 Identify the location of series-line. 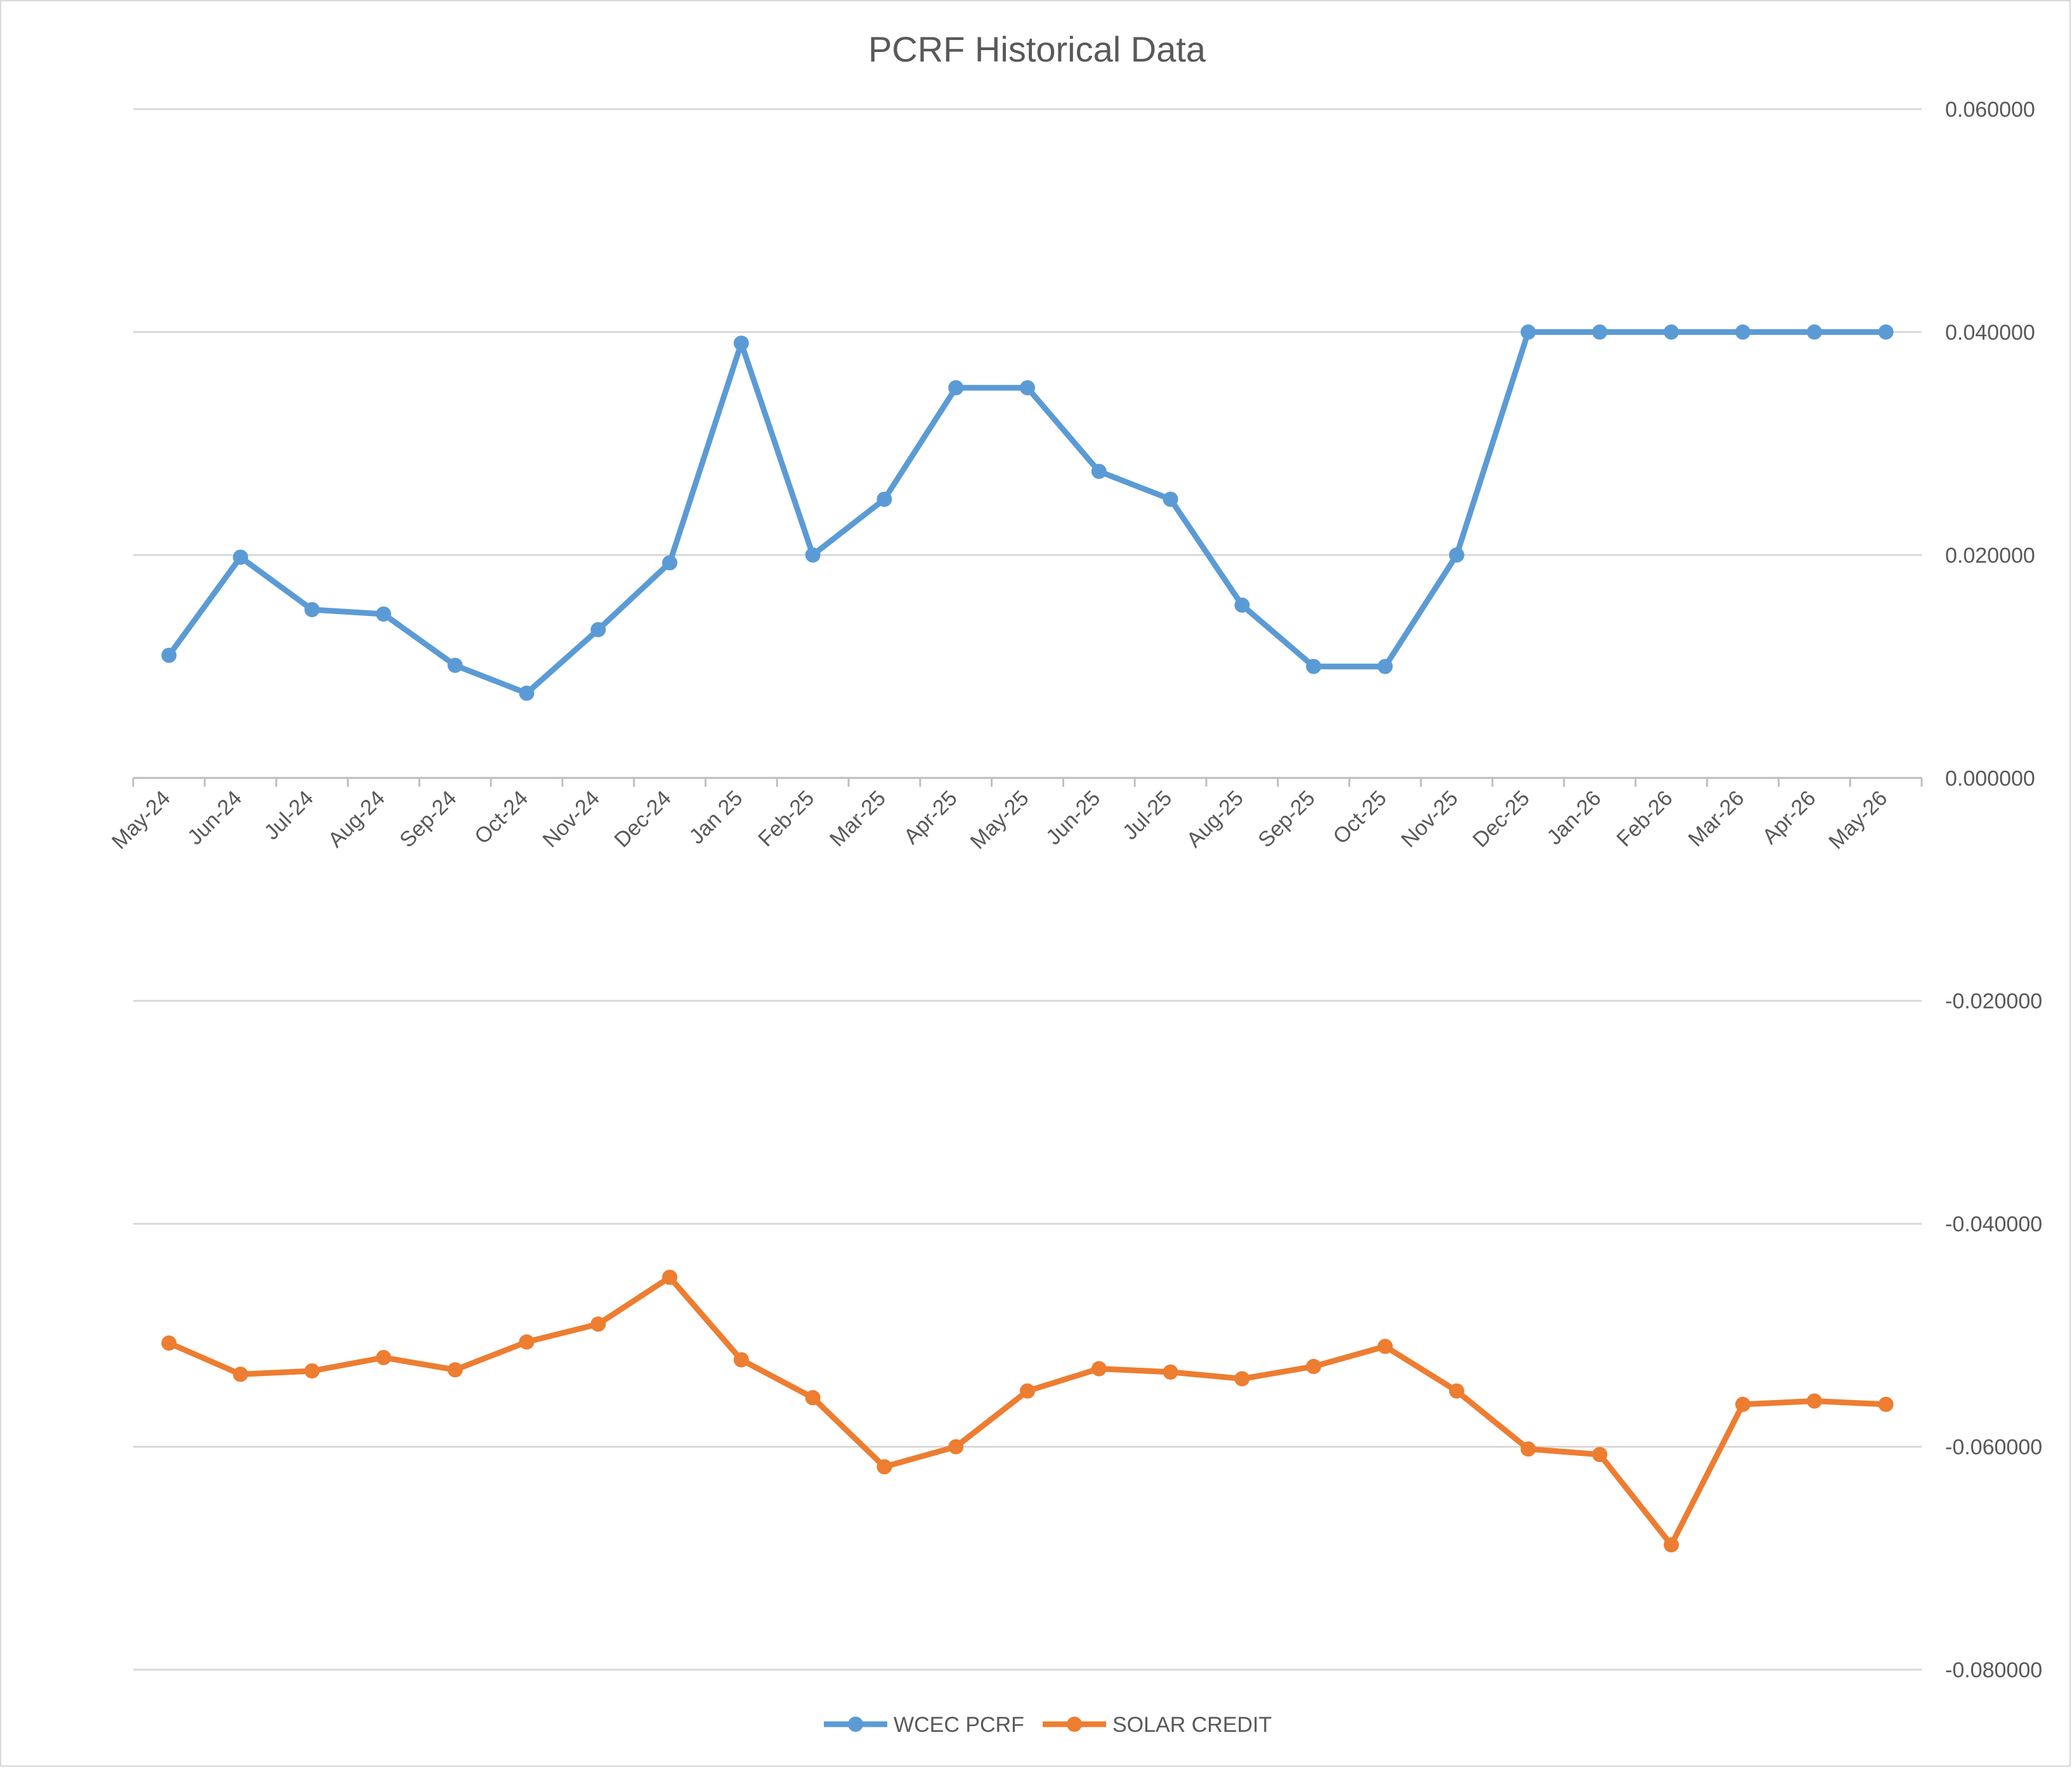
(1027, 1411).